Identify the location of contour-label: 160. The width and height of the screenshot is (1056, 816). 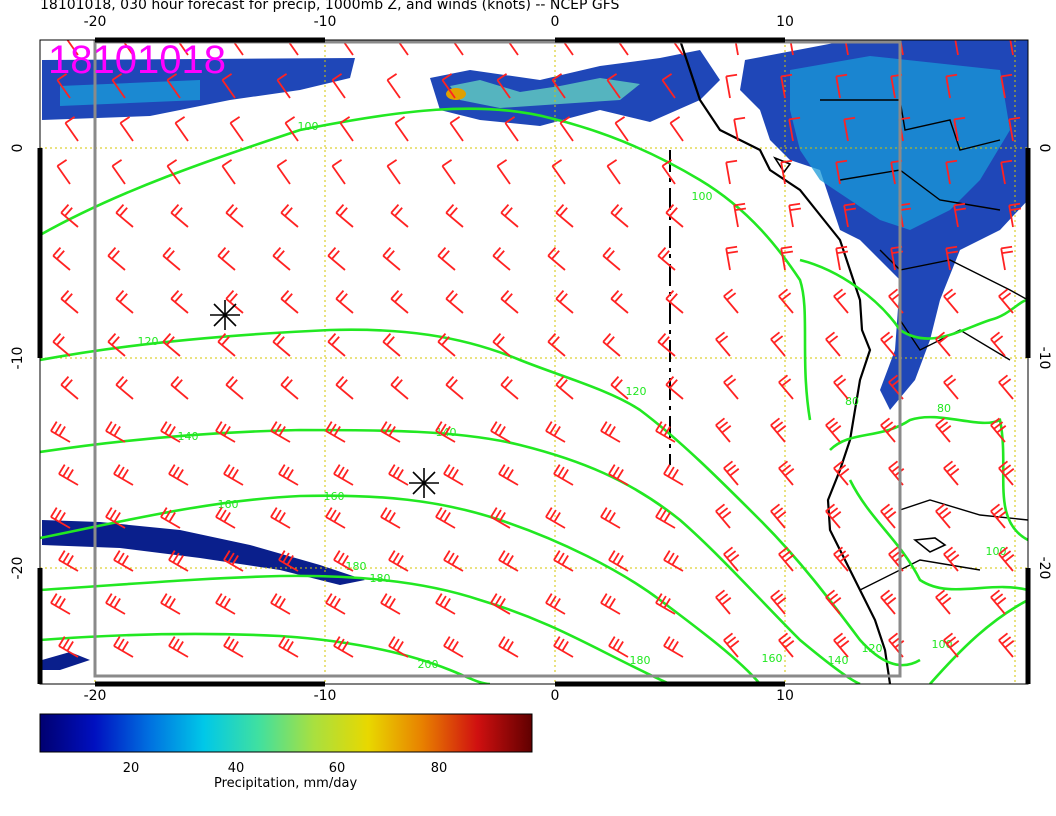
(228, 504).